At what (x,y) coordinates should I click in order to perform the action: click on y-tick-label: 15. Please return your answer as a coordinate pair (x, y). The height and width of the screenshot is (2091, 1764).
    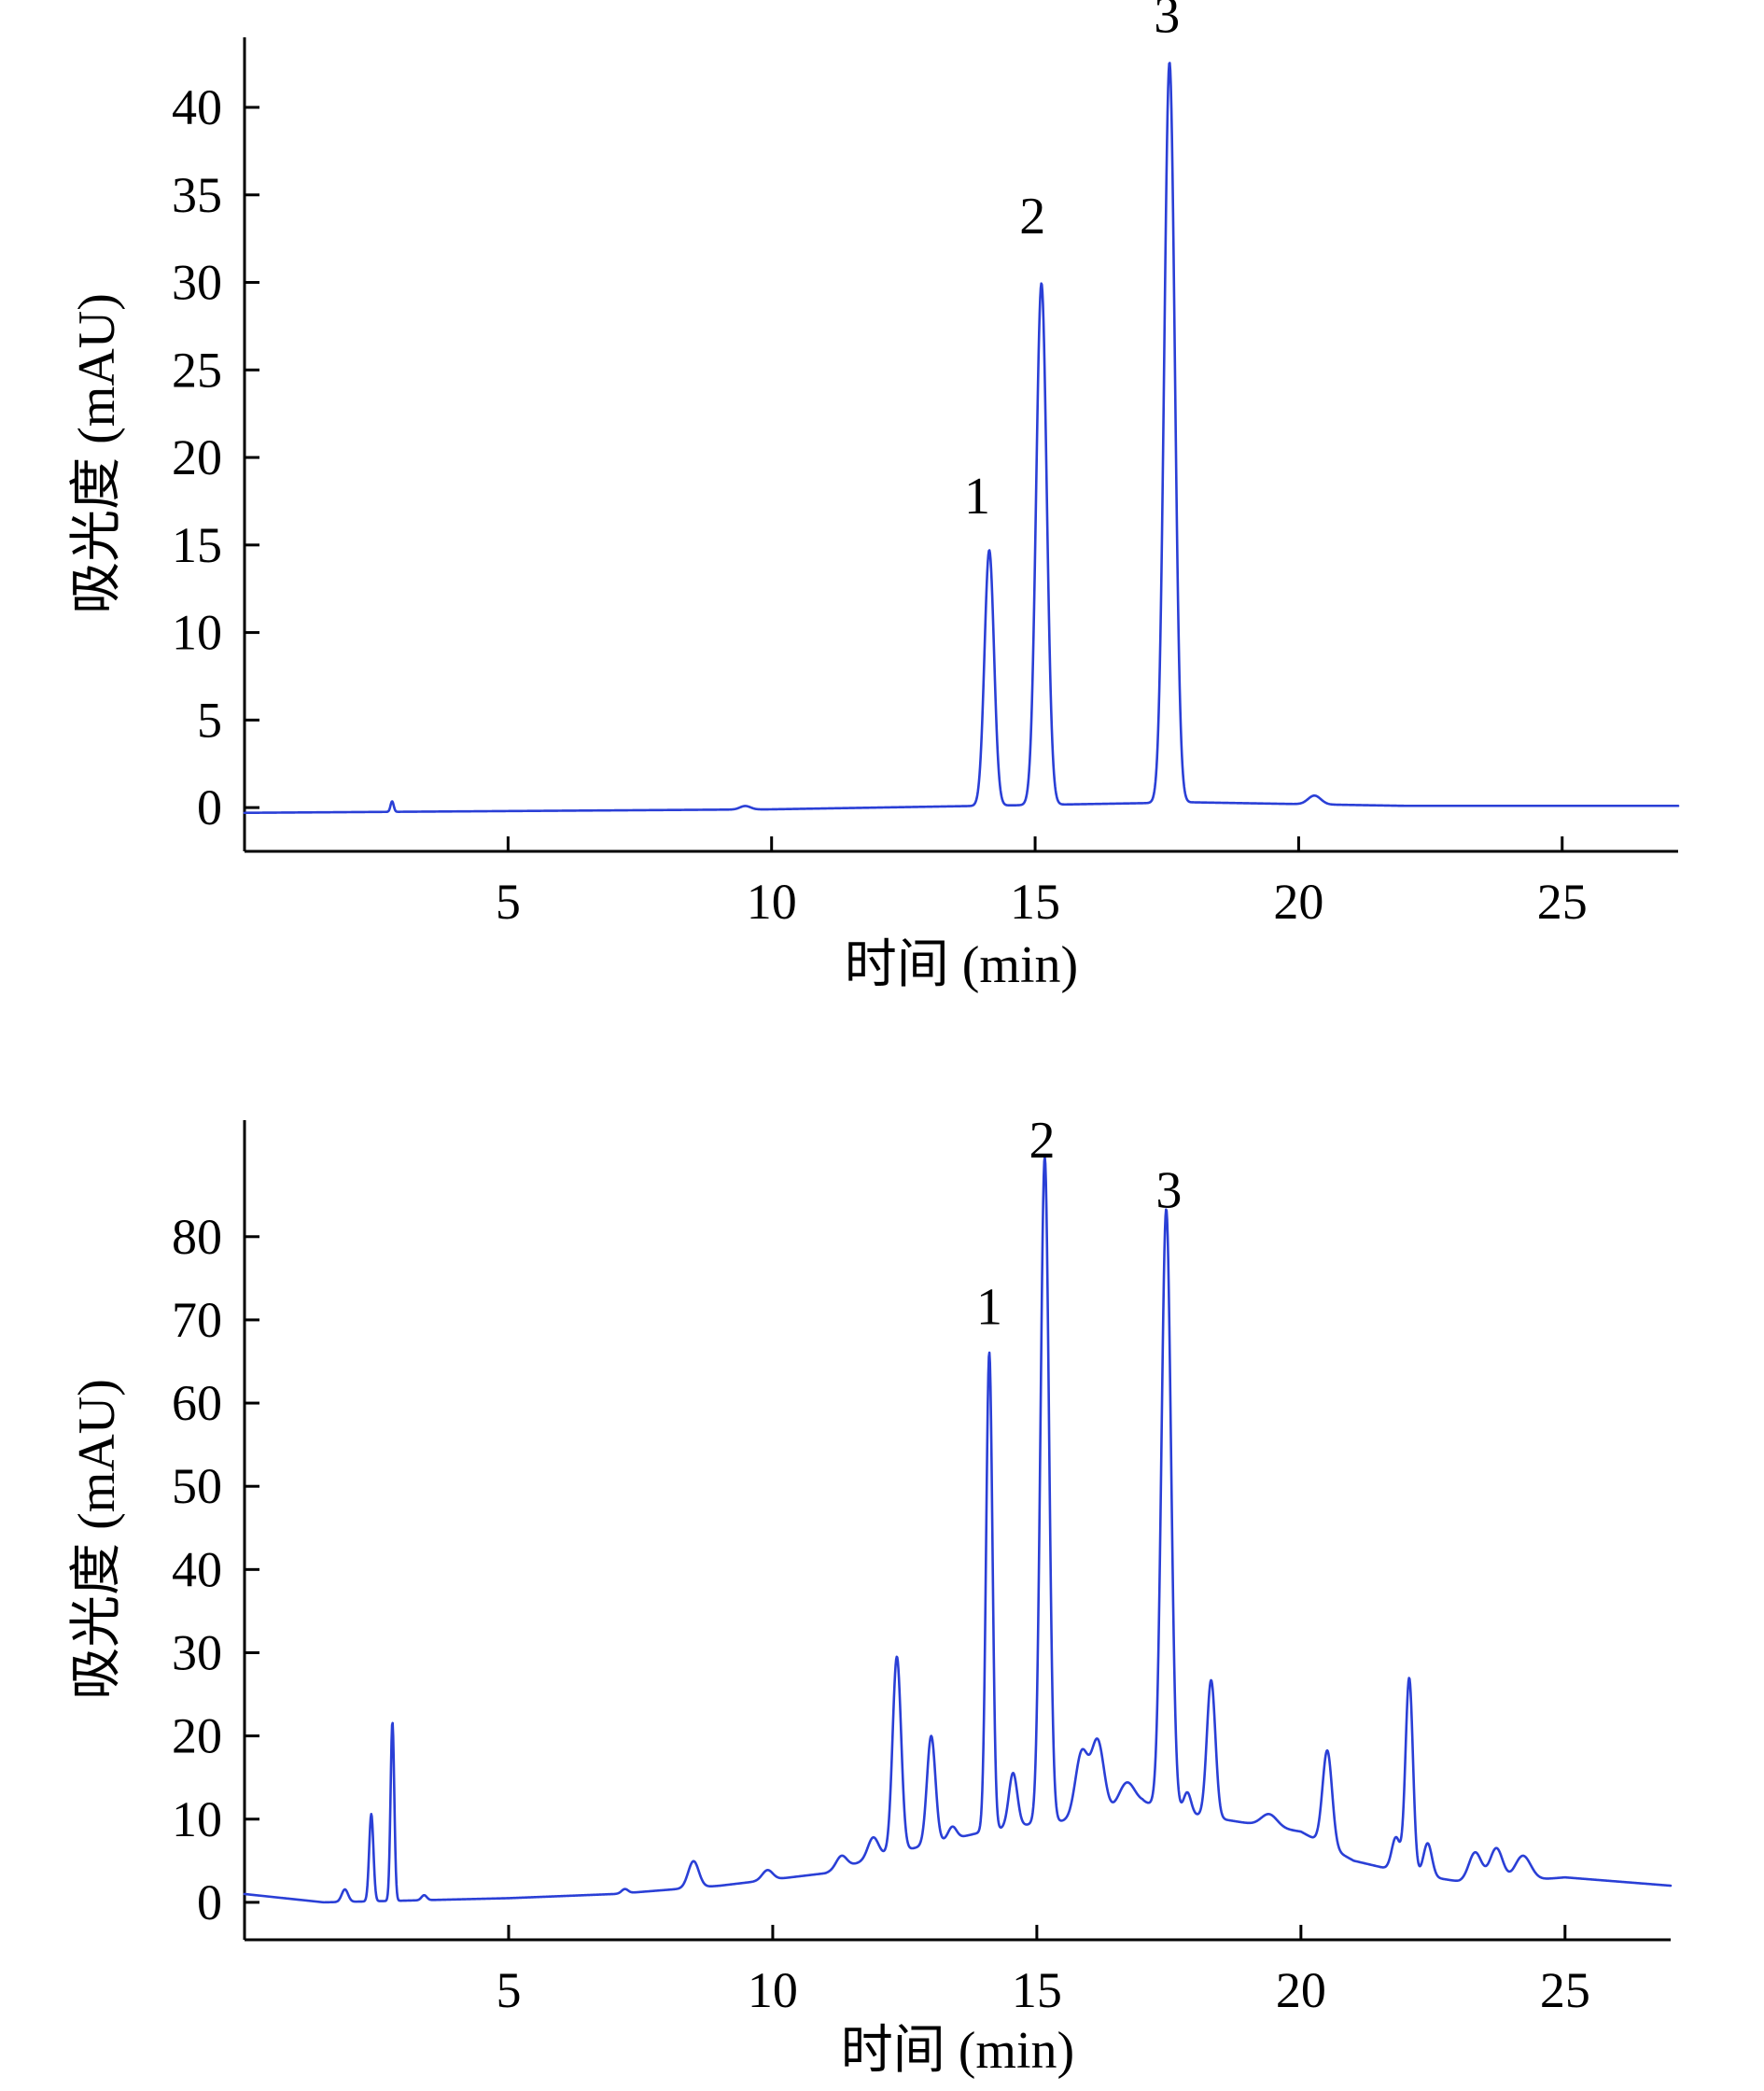
    Looking at the image, I should click on (197, 545).